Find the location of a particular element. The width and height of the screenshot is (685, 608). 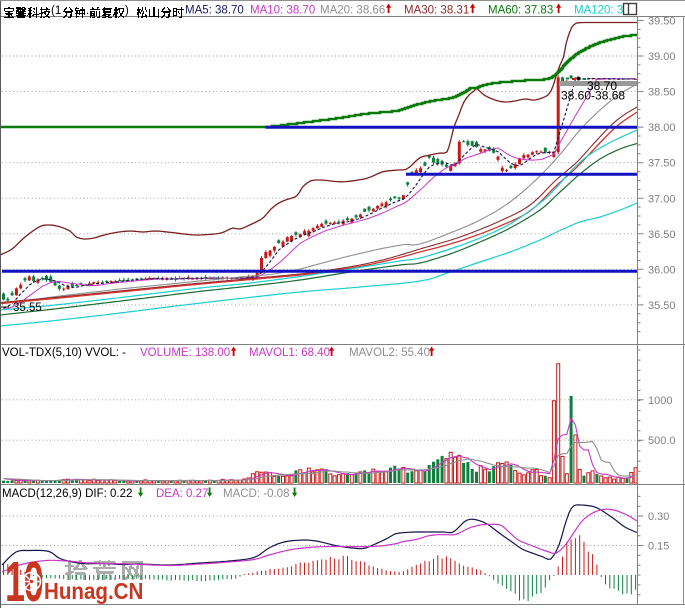

svg-text: 35.50 is located at coordinates (662, 306).